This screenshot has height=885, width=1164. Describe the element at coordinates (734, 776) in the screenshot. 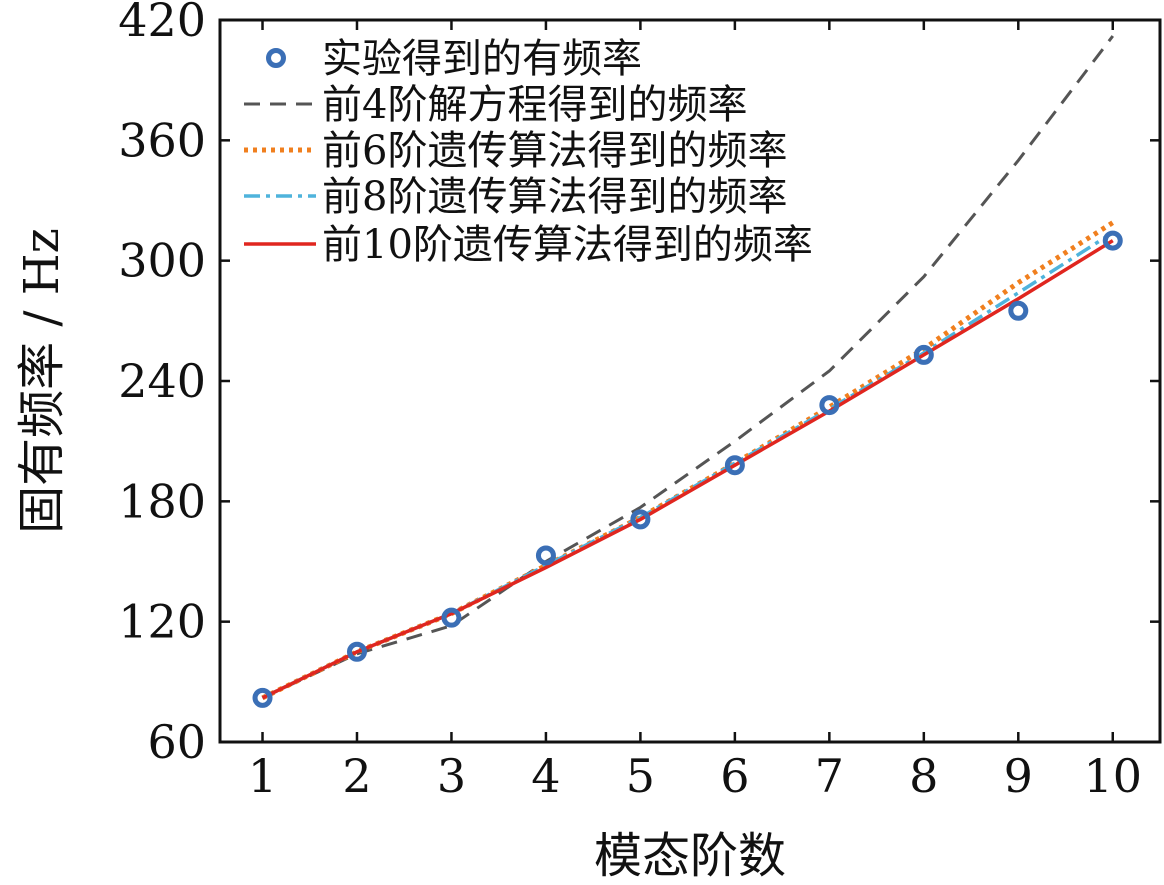

I see `x-tick-label: 6` at that location.